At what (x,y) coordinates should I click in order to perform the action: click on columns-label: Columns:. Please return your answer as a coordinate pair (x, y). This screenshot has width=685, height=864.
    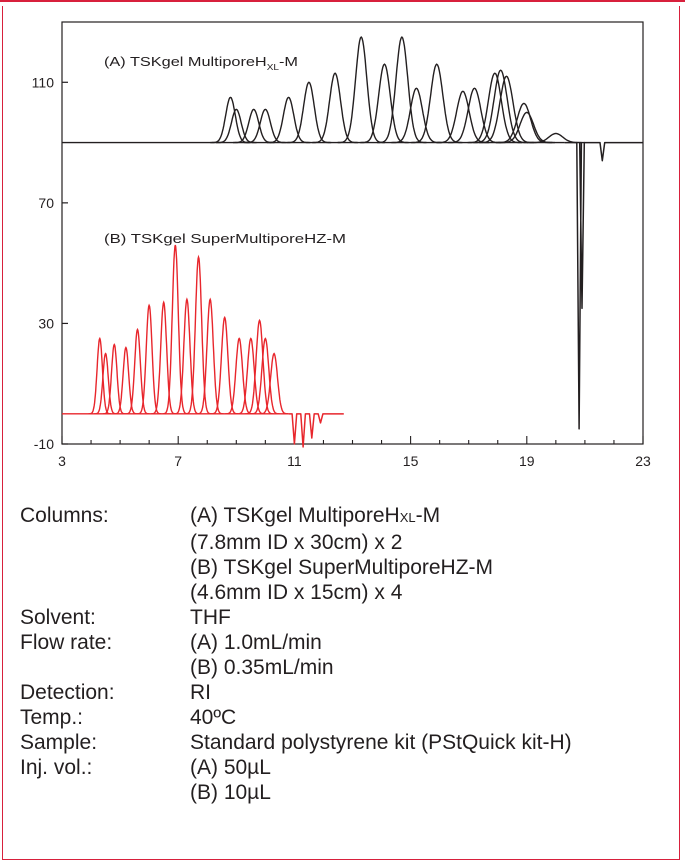
    Looking at the image, I should click on (64, 515).